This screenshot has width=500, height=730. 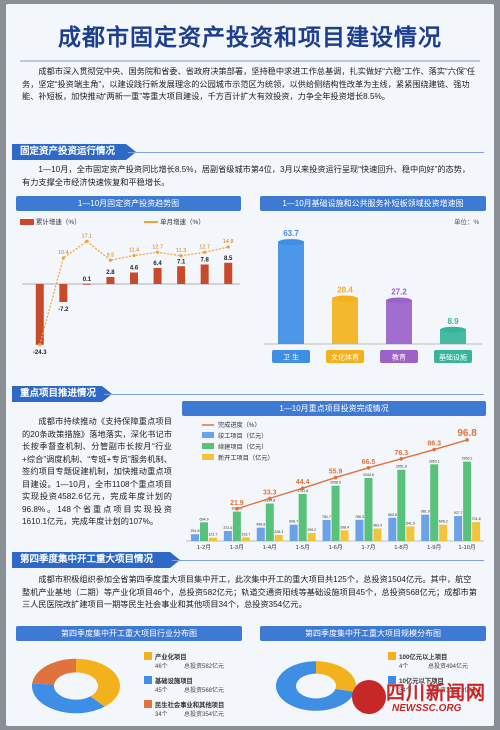 I want to click on category-label: 文化体育, so click(x=345, y=357).